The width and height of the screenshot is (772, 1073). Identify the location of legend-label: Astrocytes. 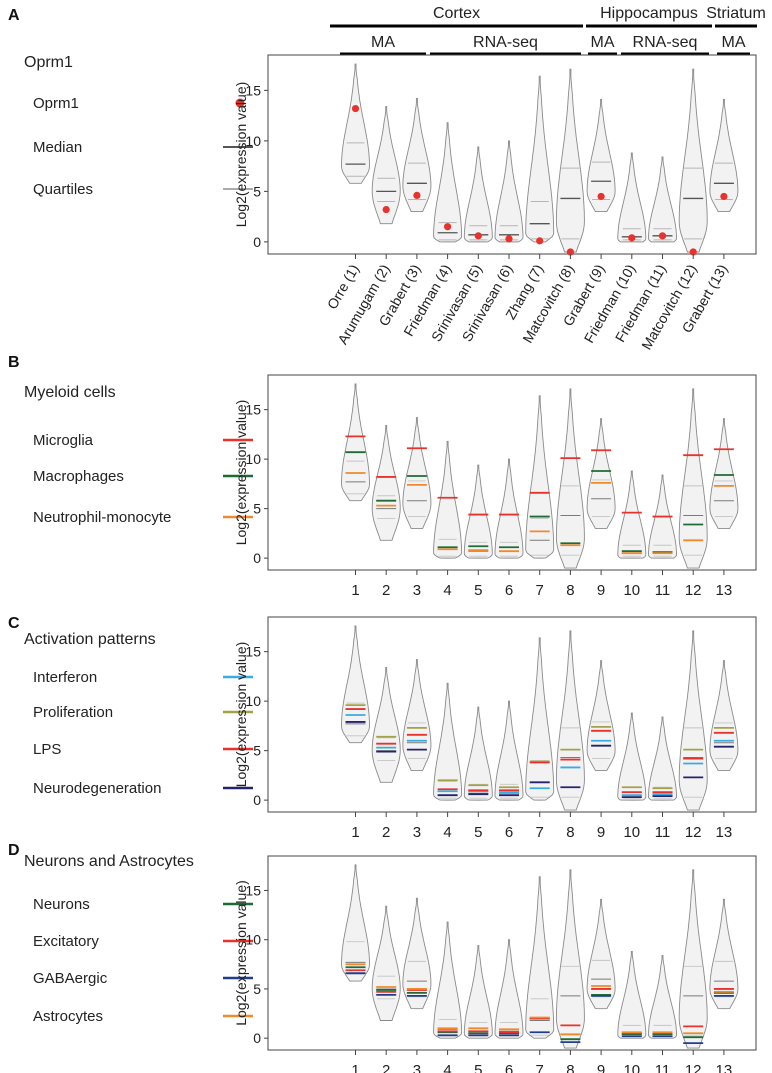
(68, 1016).